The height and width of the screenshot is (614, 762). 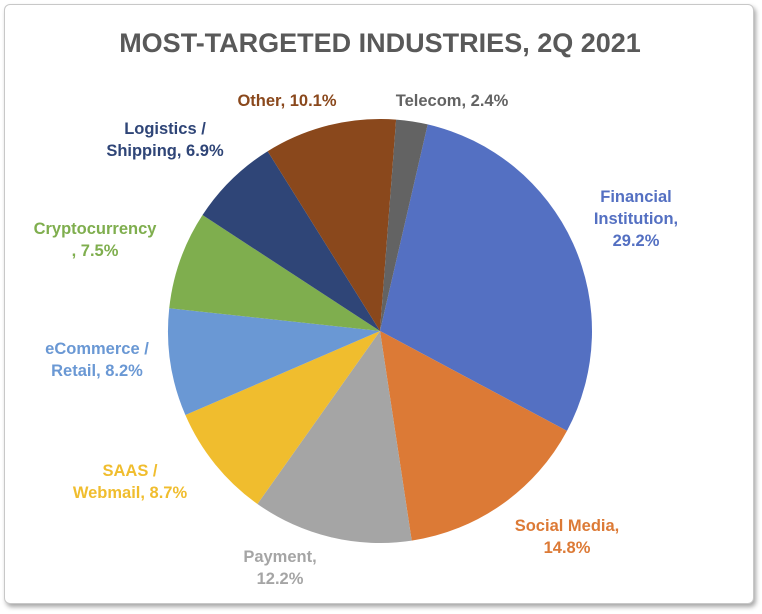 I want to click on slice-label: Financial Institution, 29.2%, so click(x=636, y=219).